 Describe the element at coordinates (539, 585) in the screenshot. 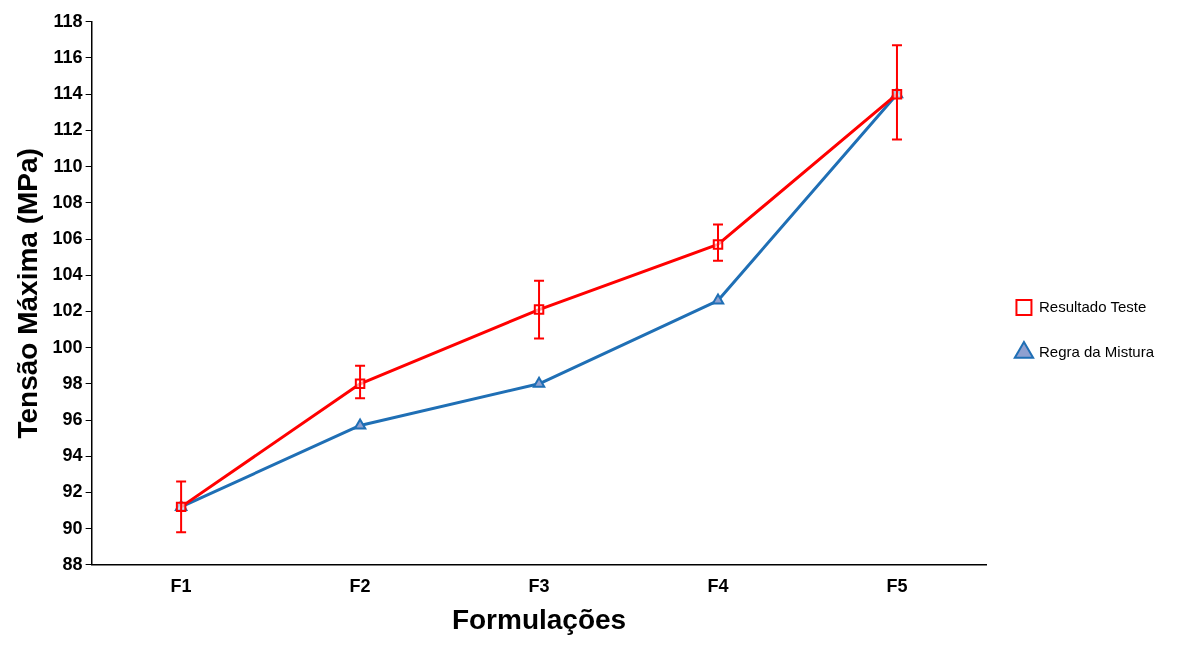

I see `x-tick-label: F3` at that location.